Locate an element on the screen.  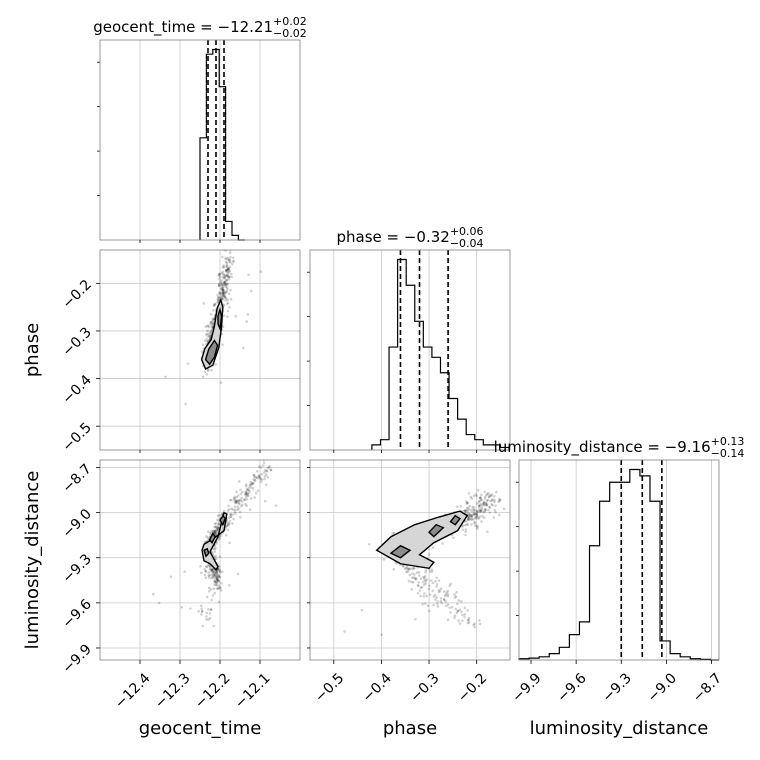
title-minus-error: −0.02 is located at coordinates (290, 33).